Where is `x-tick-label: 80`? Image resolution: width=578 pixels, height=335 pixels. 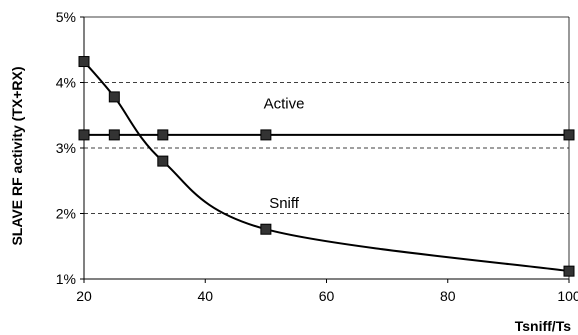 x-tick-label: 80 is located at coordinates (448, 296).